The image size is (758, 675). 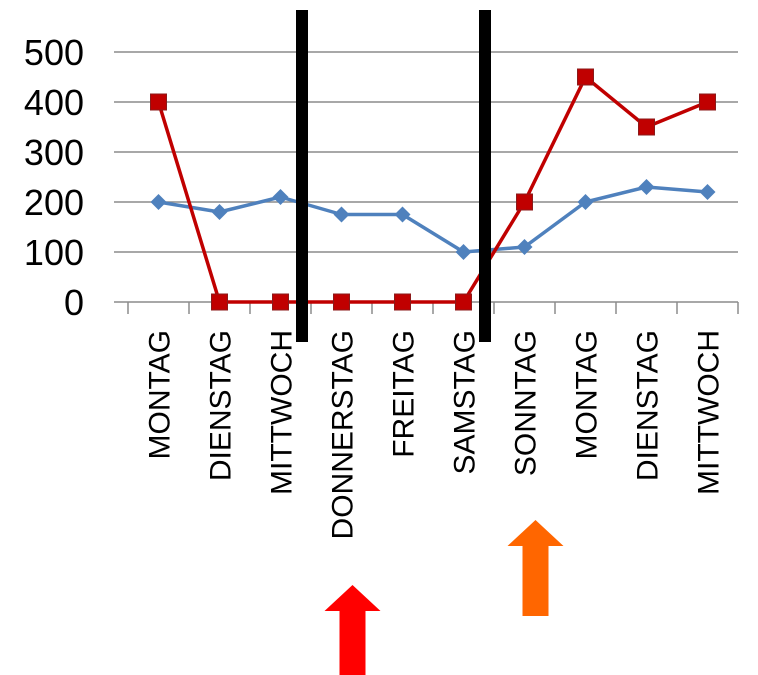 I want to click on y-tick-label: 300, so click(x=54, y=152).